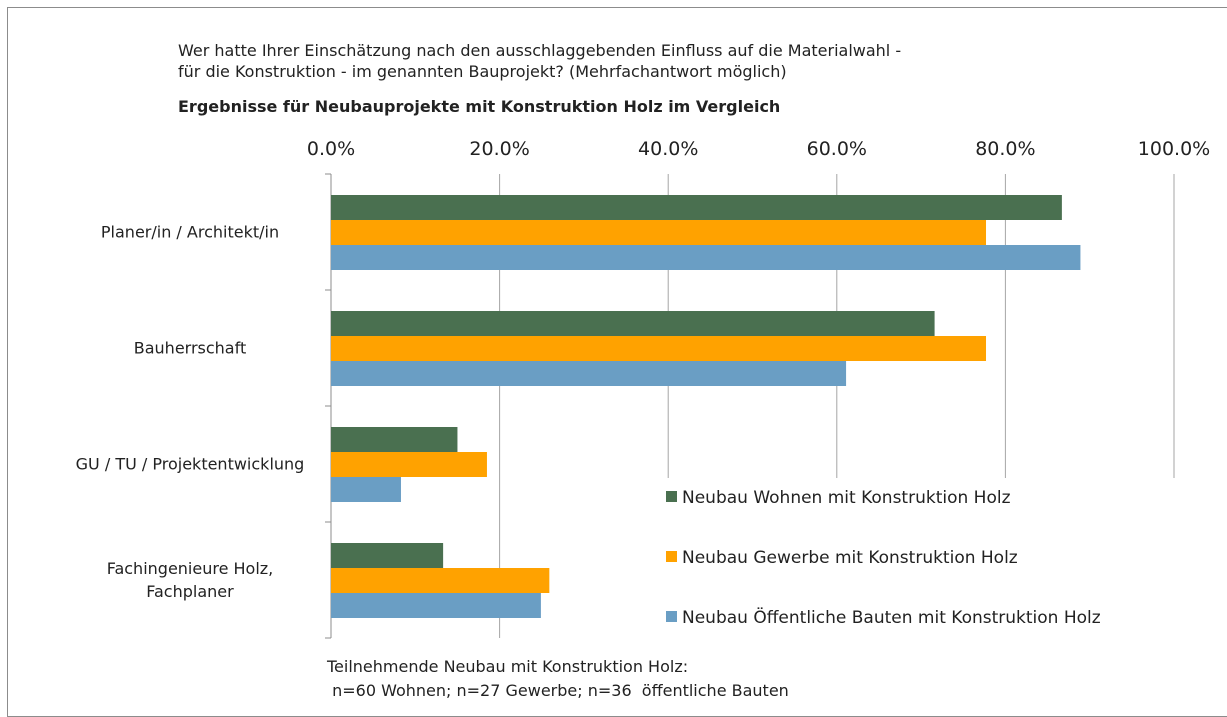  I want to click on x-tick-label: 20.0%, so click(499, 149).